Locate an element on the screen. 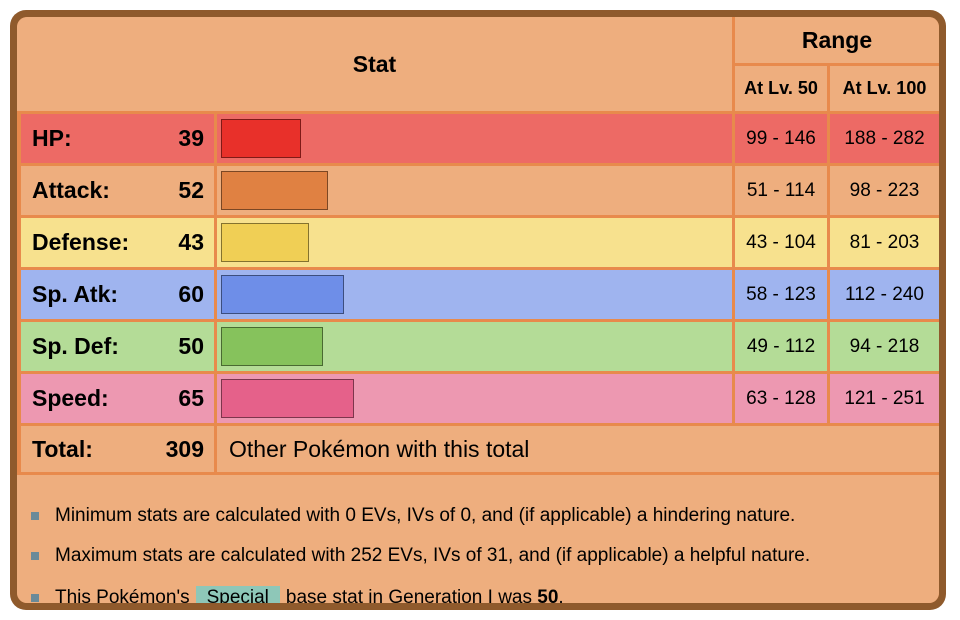  total-row: Total: 309 Other Pokémon with this total is located at coordinates (478, 449).